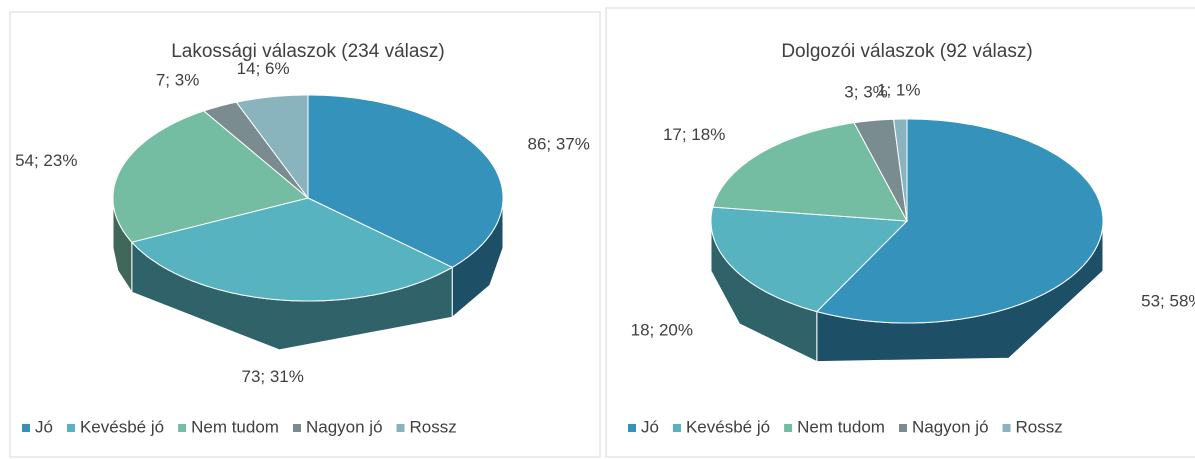 The image size is (1195, 459). What do you see at coordinates (662, 329) in the screenshot?
I see `data-label: 18; 20%` at bounding box center [662, 329].